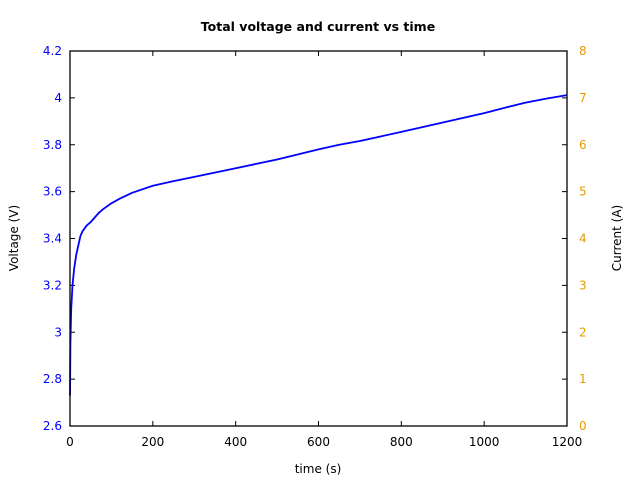 The height and width of the screenshot is (484, 640). I want to click on chart-title: Total voltage and current vs time, so click(318, 26).